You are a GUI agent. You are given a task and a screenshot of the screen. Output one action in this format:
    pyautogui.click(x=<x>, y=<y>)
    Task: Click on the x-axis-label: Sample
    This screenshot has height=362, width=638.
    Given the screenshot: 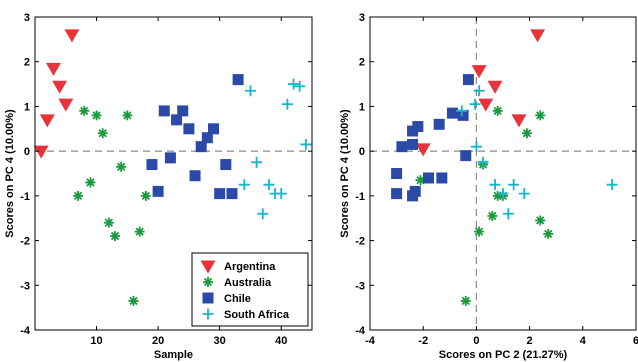 What is the action you would take?
    pyautogui.click(x=173, y=355)
    